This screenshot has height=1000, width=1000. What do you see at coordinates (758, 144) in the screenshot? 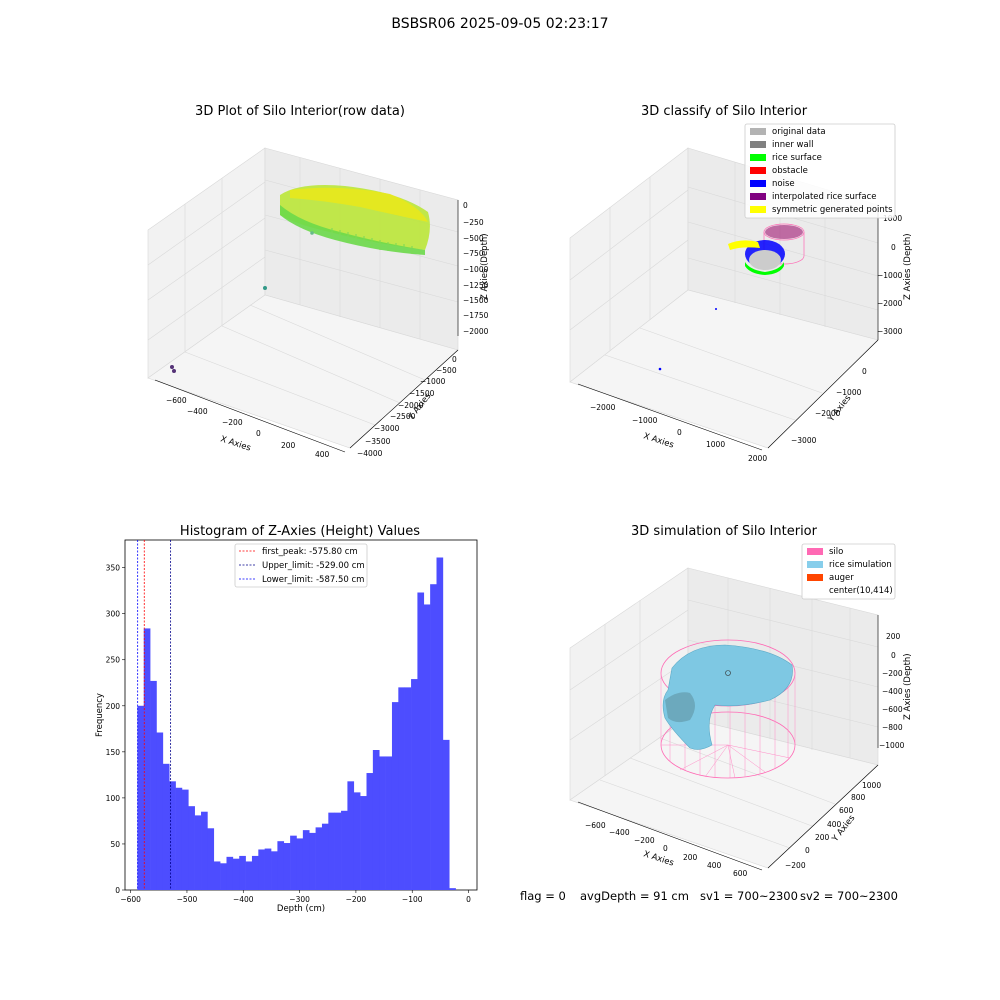
I see `legend-swatch-inner-wall` at bounding box center [758, 144].